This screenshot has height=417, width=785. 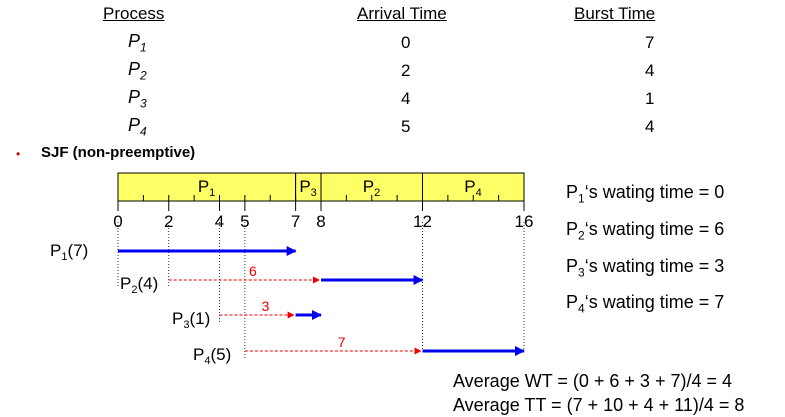 What do you see at coordinates (592, 381) in the screenshot?
I see `average-waiting-time: Average WT = (0 + 6 + 3 + 7)/4 = 4` at bounding box center [592, 381].